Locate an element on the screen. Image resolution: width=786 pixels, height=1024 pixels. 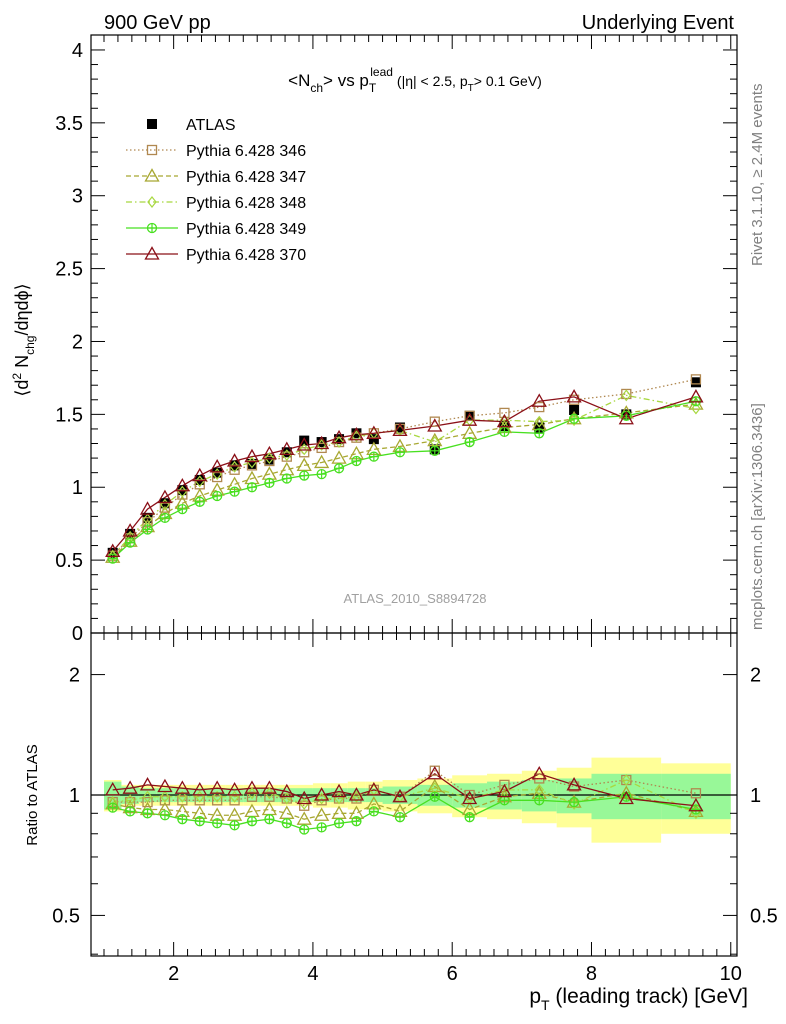
xtick-label: 8 is located at coordinates (591, 974).